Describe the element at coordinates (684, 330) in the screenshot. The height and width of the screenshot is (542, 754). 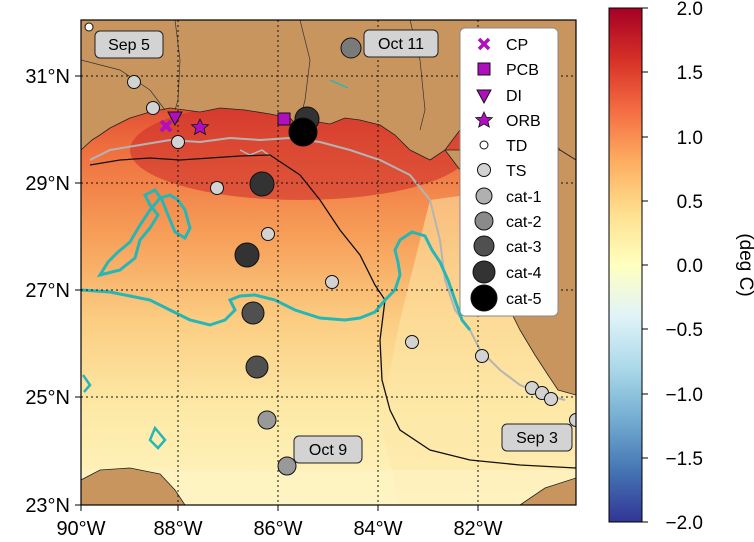
I see `colorbar-tick-label: −0.5` at that location.